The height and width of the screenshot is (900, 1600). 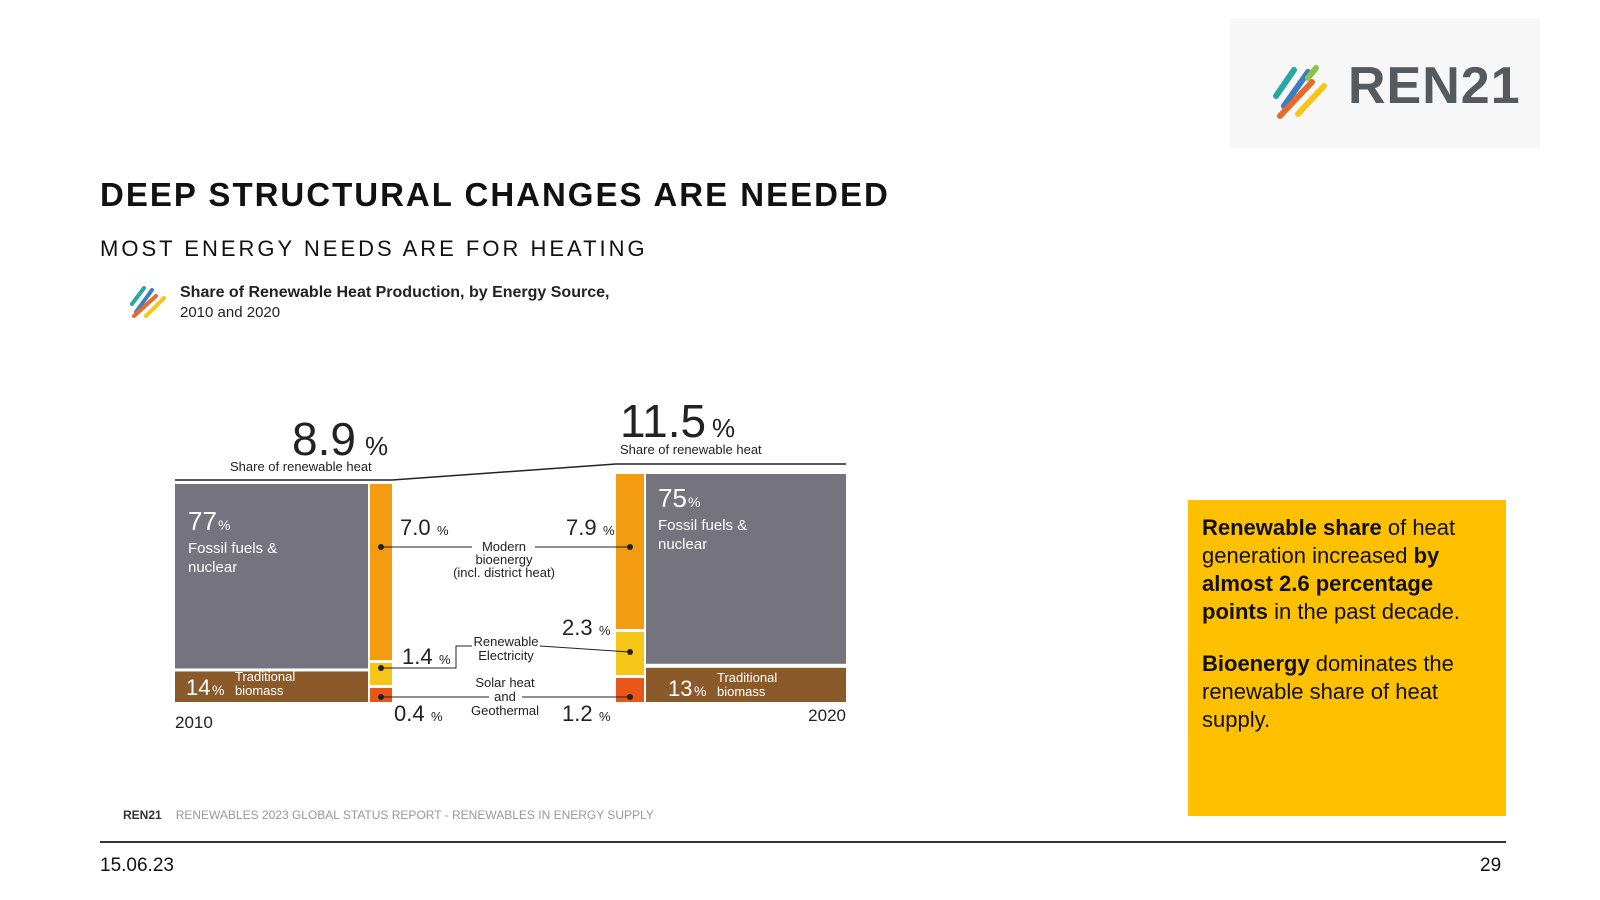 I want to click on ren21-logo-text: REN21, so click(x=1434, y=86).